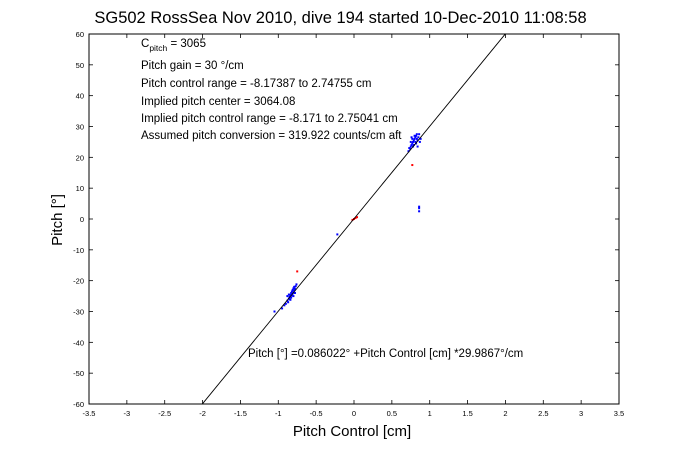 The image size is (681, 454). What do you see at coordinates (218, 102) in the screenshot?
I see `annotation-line: Implied pitch center = 3064.08` at bounding box center [218, 102].